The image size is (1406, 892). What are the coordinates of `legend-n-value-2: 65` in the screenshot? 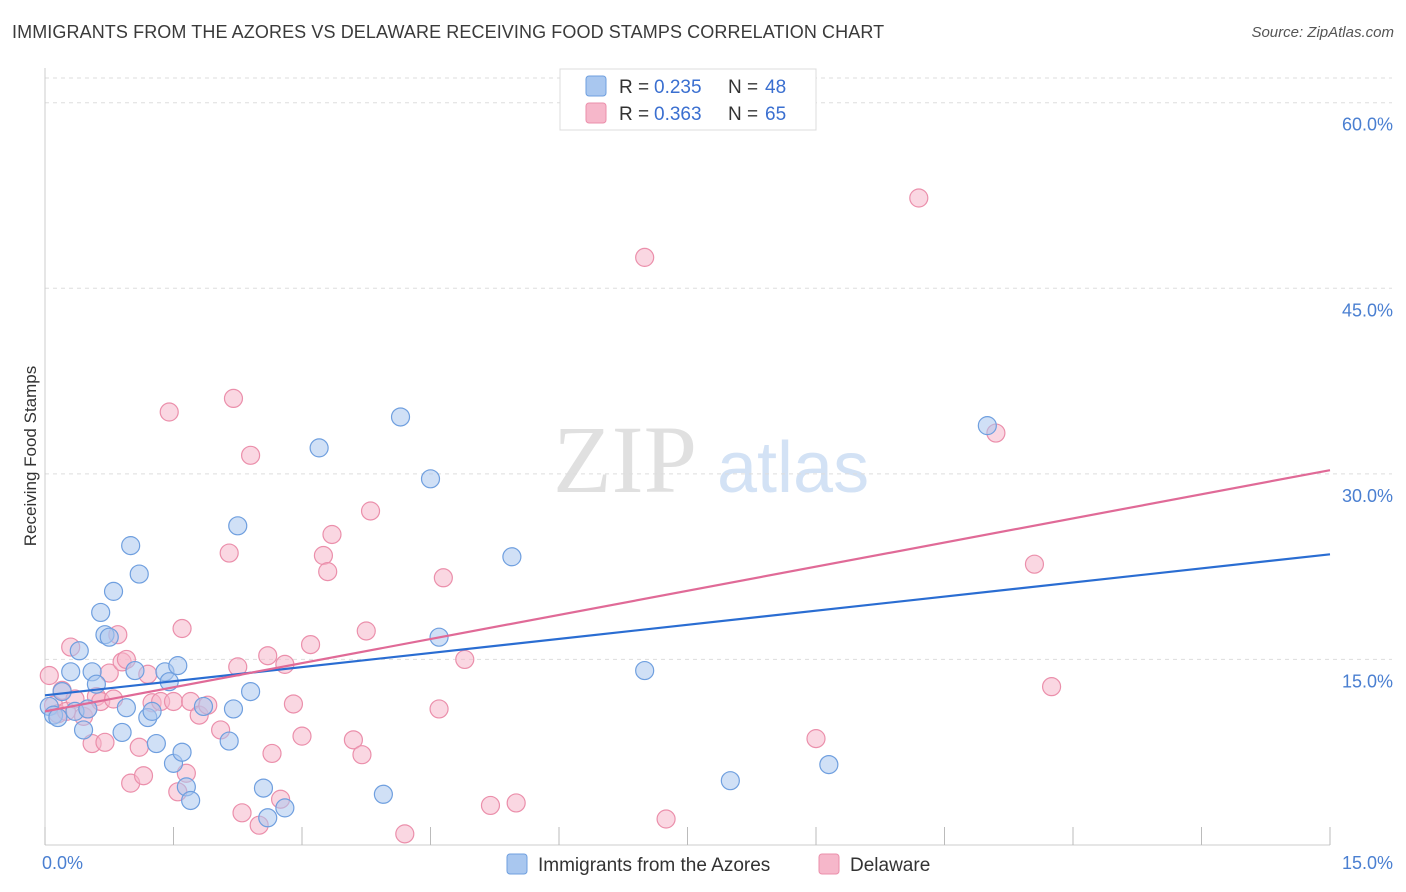 It's located at (775, 114).